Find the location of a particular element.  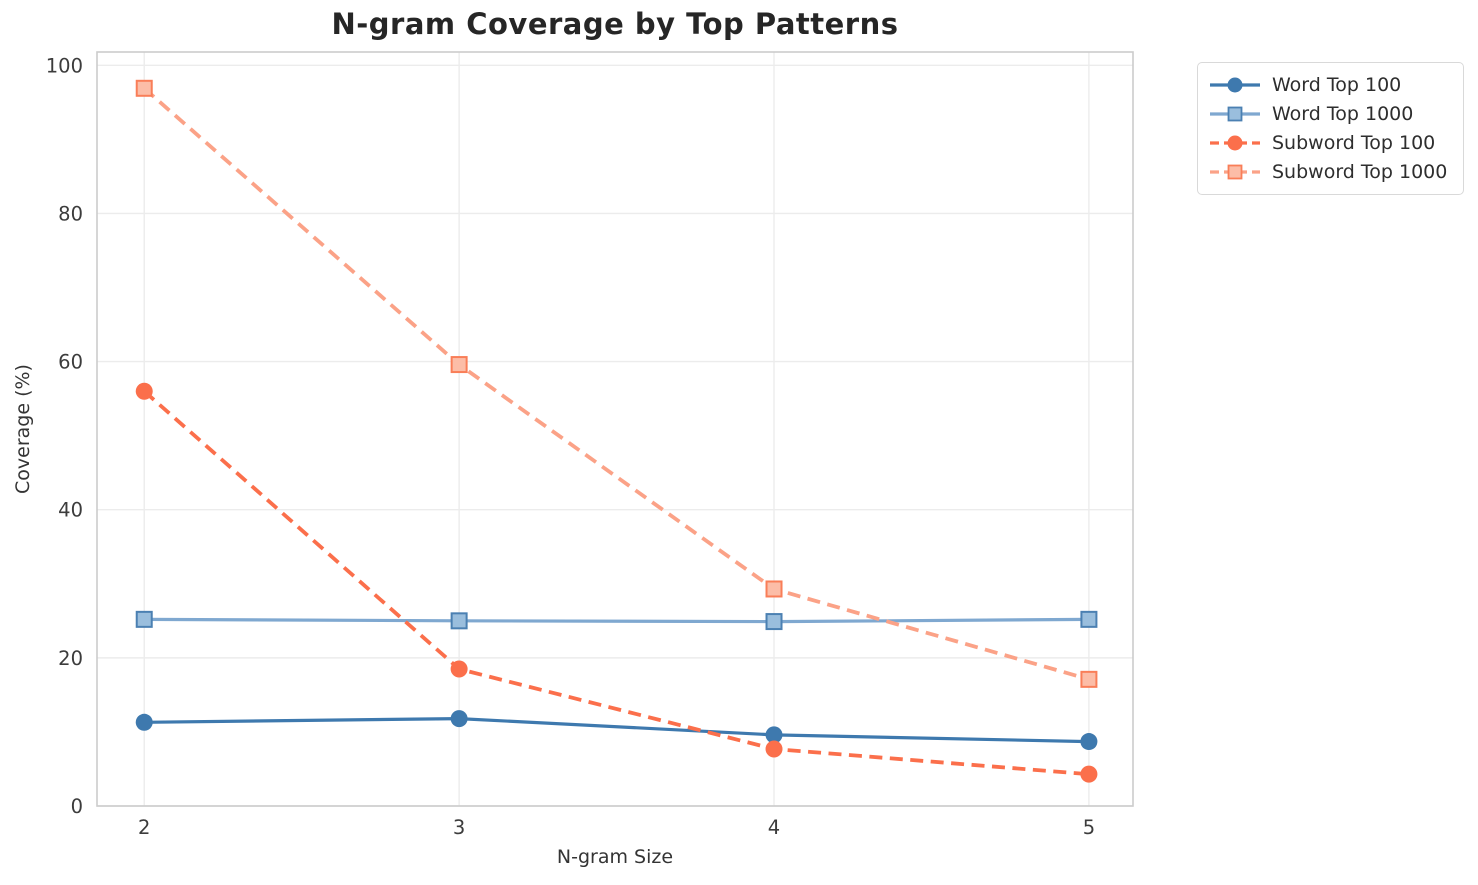

legend-item-subword-top-1000: Subword Top 1000 is located at coordinates (1328, 172).